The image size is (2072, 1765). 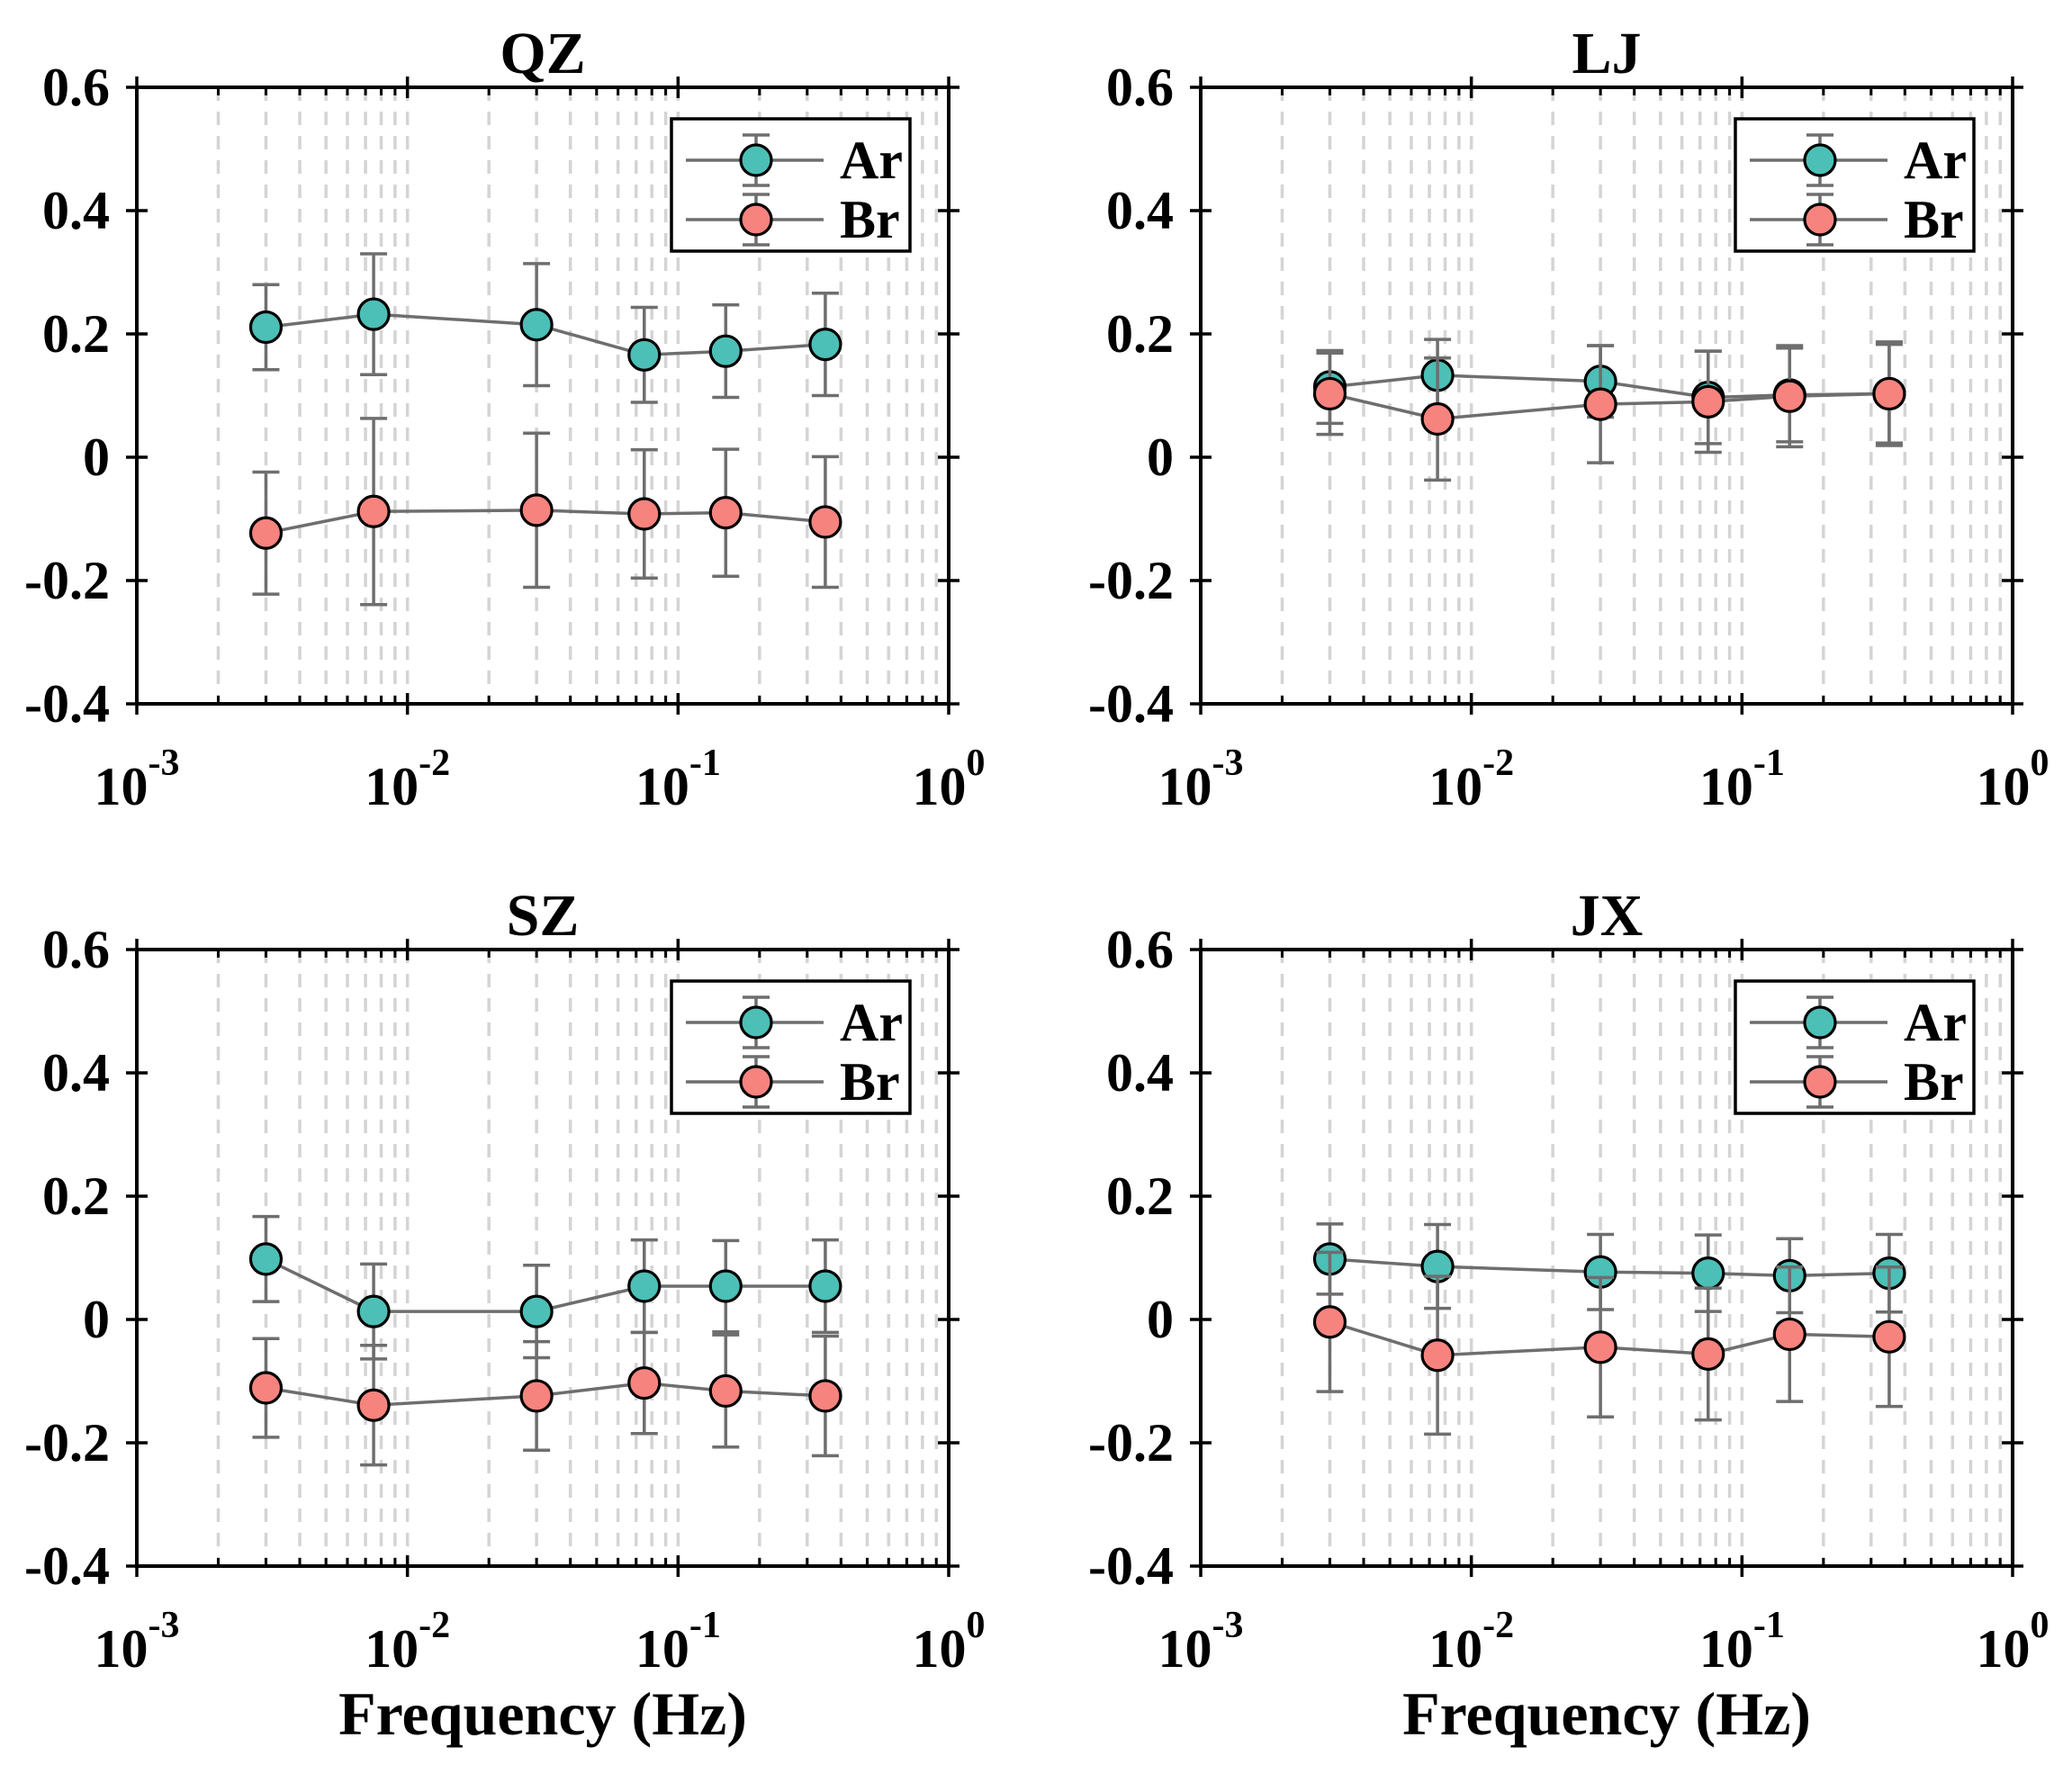 What do you see at coordinates (1131, 1442) in the screenshot?
I see `y-tick-label: -0.2` at bounding box center [1131, 1442].